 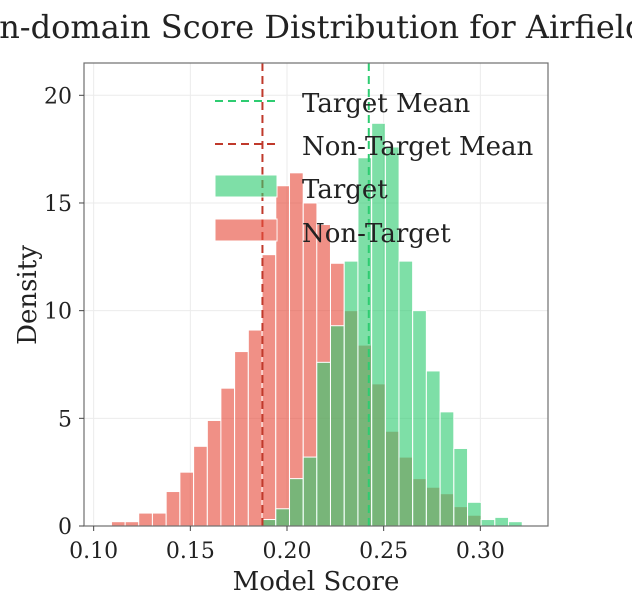 I want to click on y-tick-label-3: 15, so click(x=58, y=204).